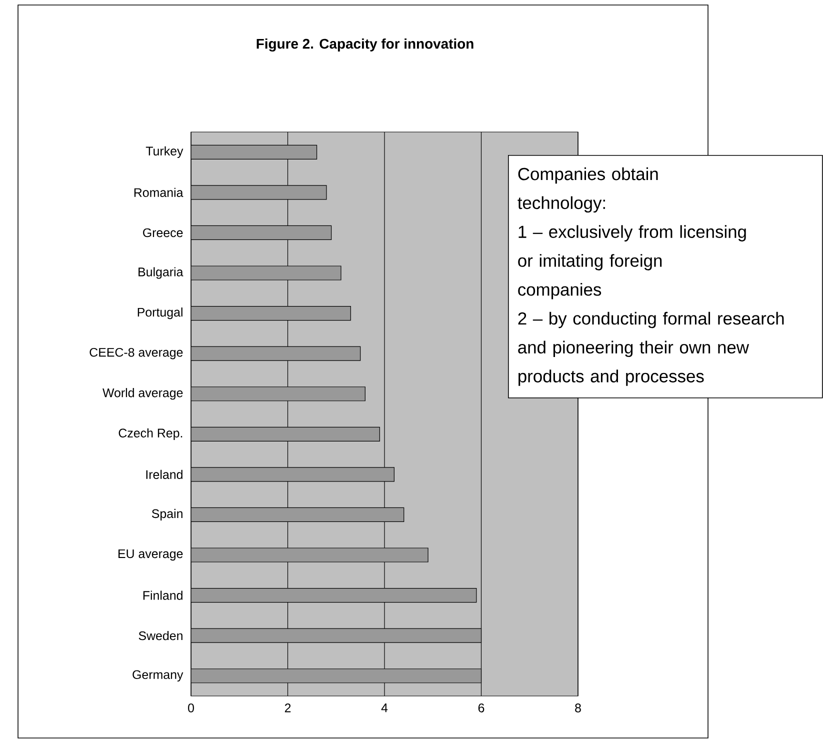 The image size is (823, 743). Describe the element at coordinates (588, 190) in the screenshot. I see `annotation: Companies obtain technology:` at that location.